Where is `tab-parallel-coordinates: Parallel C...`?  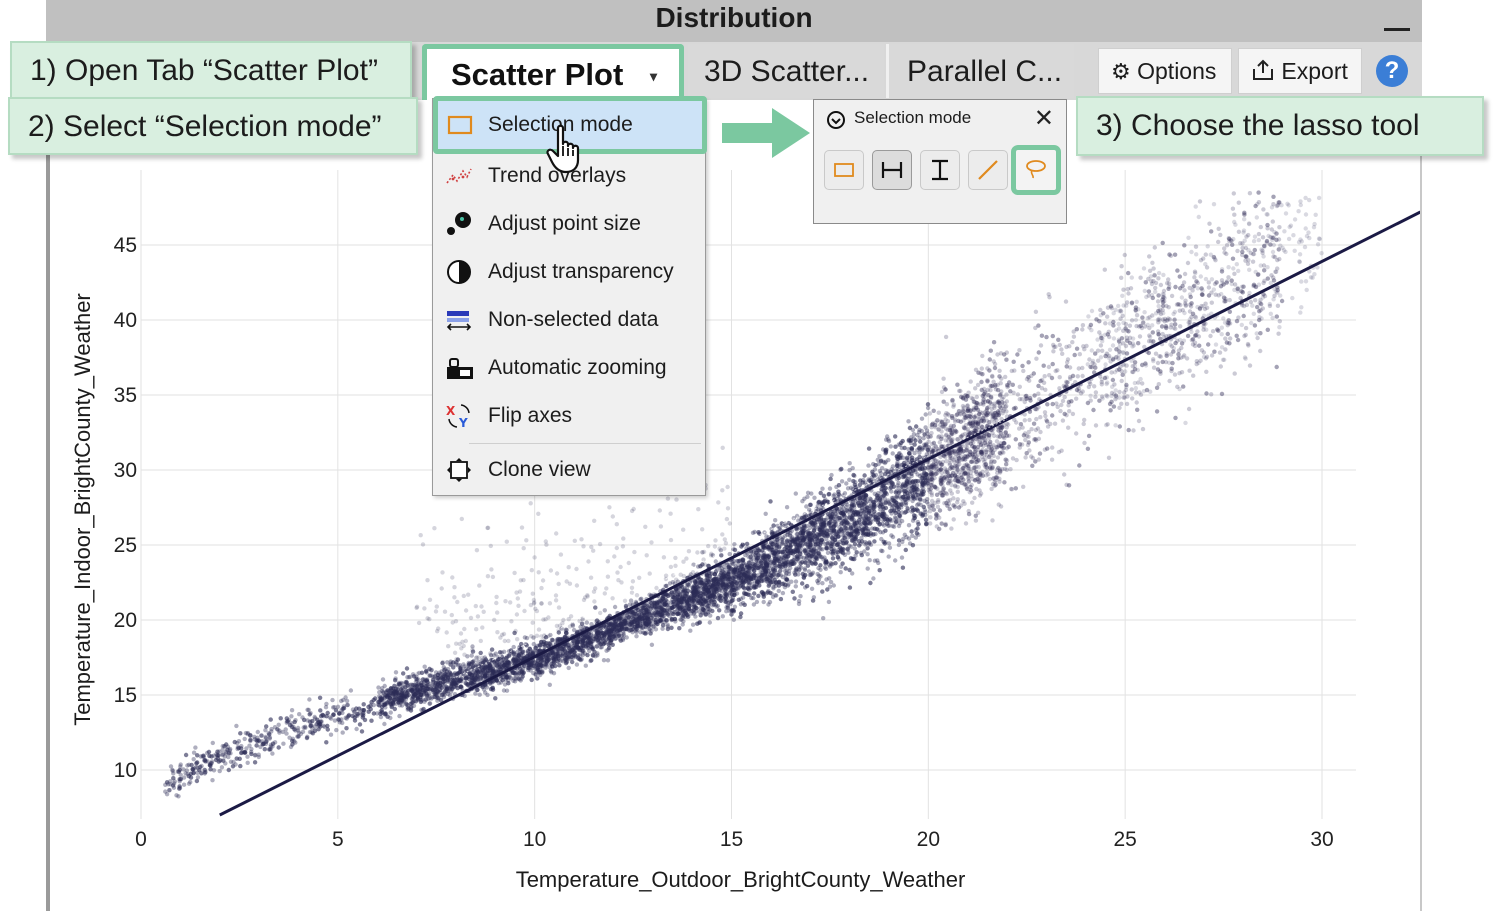 tab-parallel-coordinates: Parallel C... is located at coordinates (980, 71).